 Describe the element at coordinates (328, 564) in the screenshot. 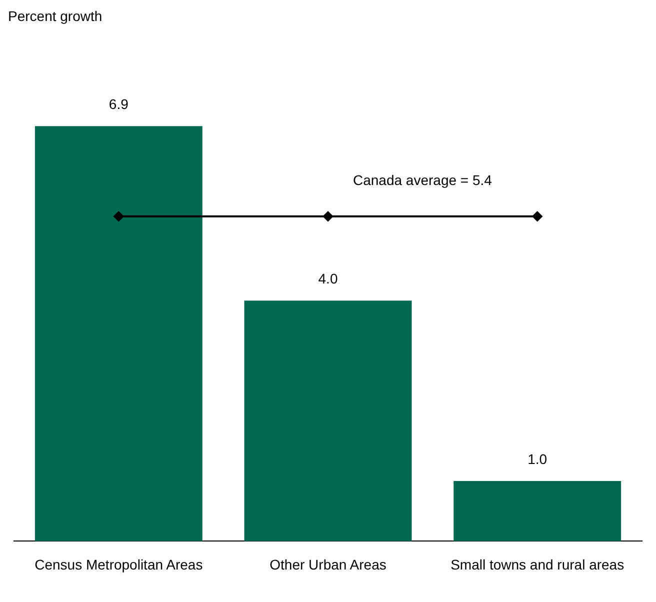

I see `x-tick-label: Other Urban Areas` at that location.